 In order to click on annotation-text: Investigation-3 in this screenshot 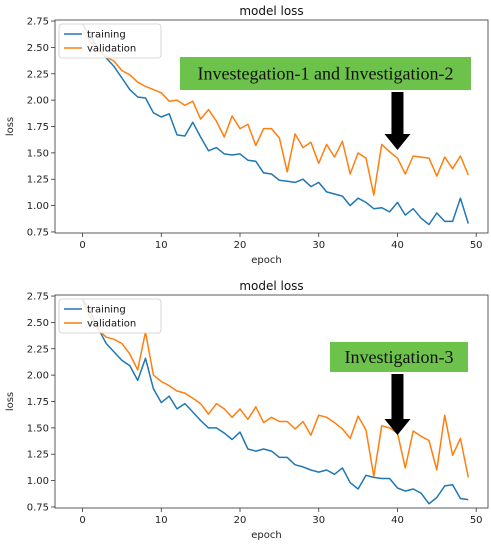, I will do `click(399, 357)`.